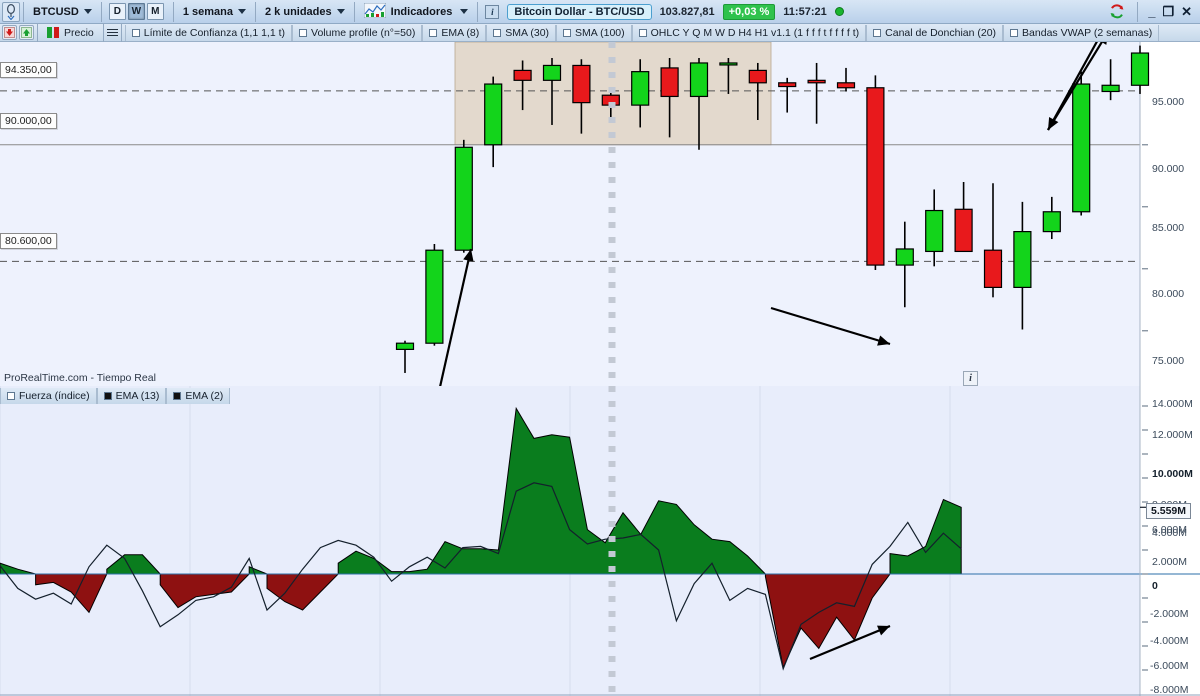  What do you see at coordinates (357, 32) in the screenshot?
I see `indicator-chip-volume-profile: Volume profile (n°=50)` at bounding box center [357, 32].